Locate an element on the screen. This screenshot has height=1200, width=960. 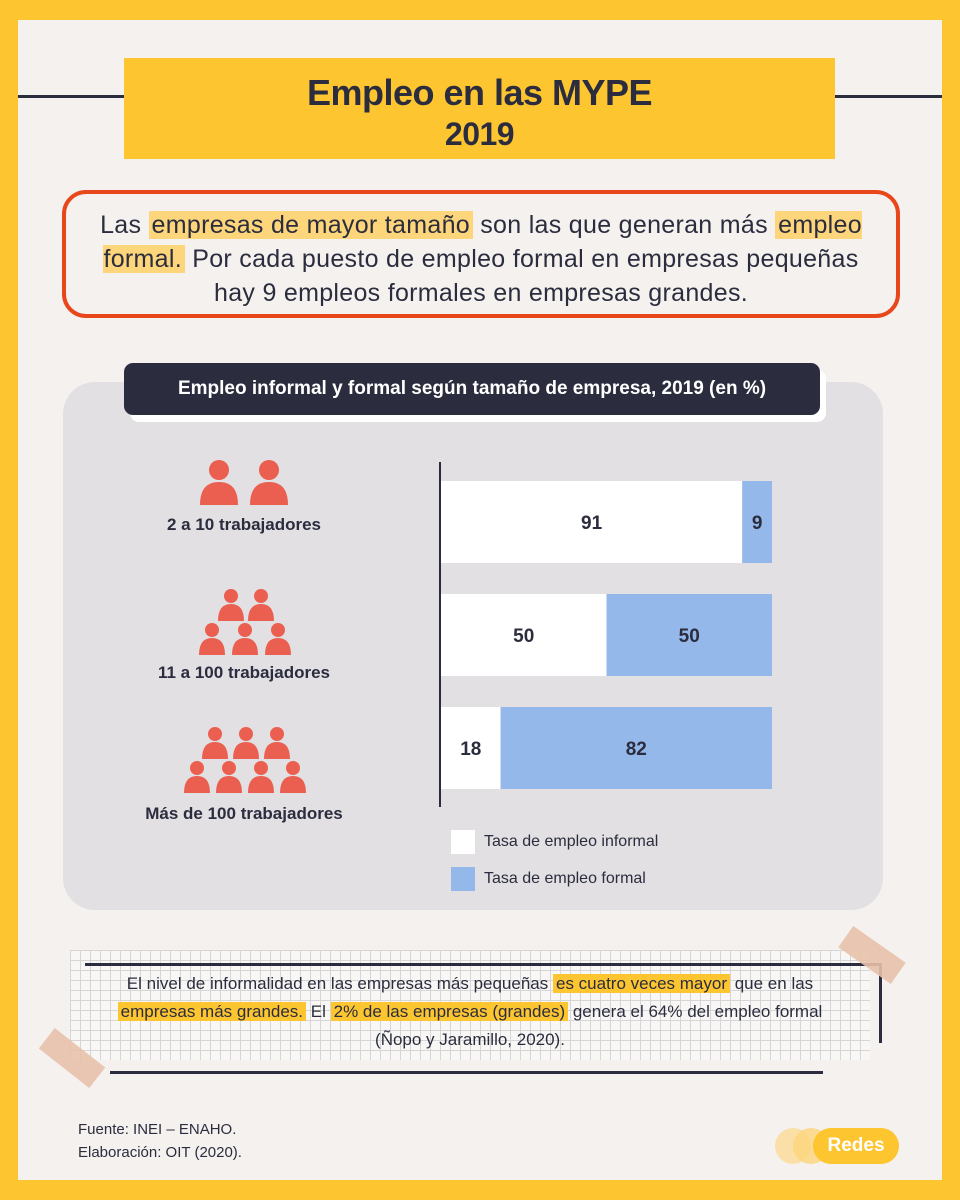
note-frame is located at coordinates (483, 1003).